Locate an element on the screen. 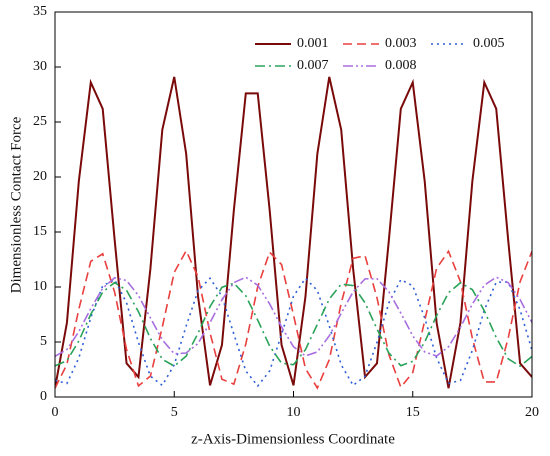  y-tick-label: 5 is located at coordinates (43, 341).